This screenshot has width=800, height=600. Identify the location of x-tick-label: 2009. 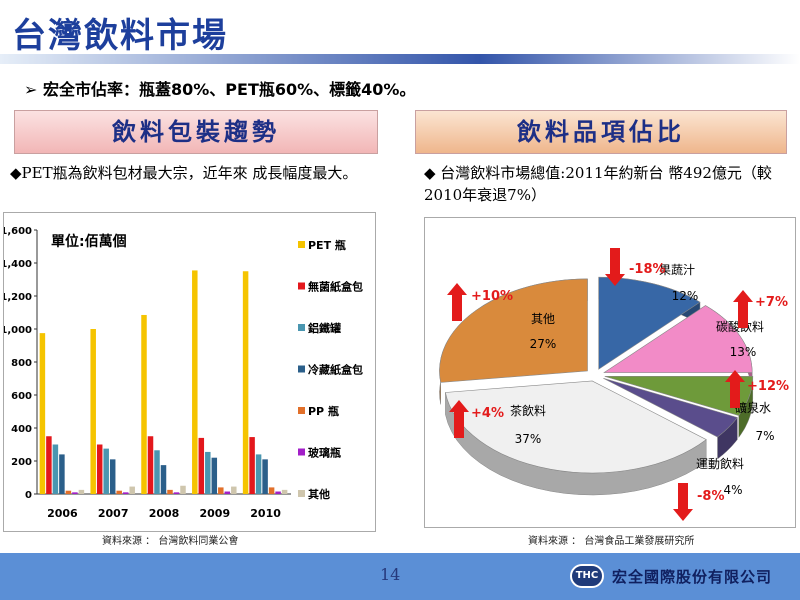
(214, 513).